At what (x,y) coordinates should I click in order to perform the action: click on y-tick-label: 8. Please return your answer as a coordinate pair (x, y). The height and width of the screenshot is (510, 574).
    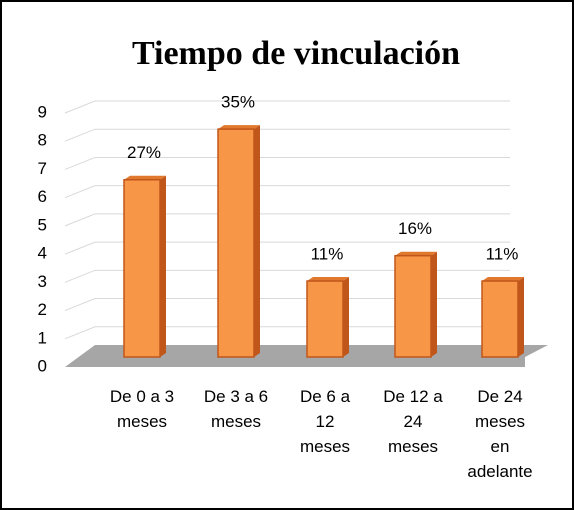
    Looking at the image, I should click on (42, 140).